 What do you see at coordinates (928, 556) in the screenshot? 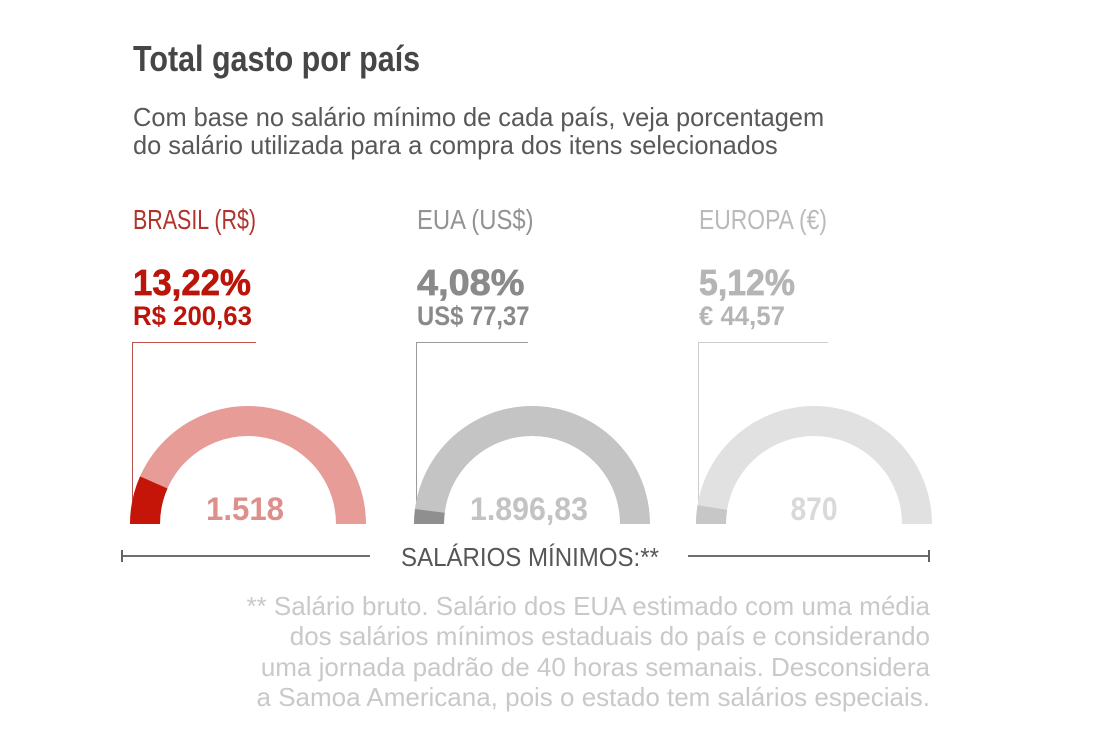
I see `salary-axis-tick-right` at bounding box center [928, 556].